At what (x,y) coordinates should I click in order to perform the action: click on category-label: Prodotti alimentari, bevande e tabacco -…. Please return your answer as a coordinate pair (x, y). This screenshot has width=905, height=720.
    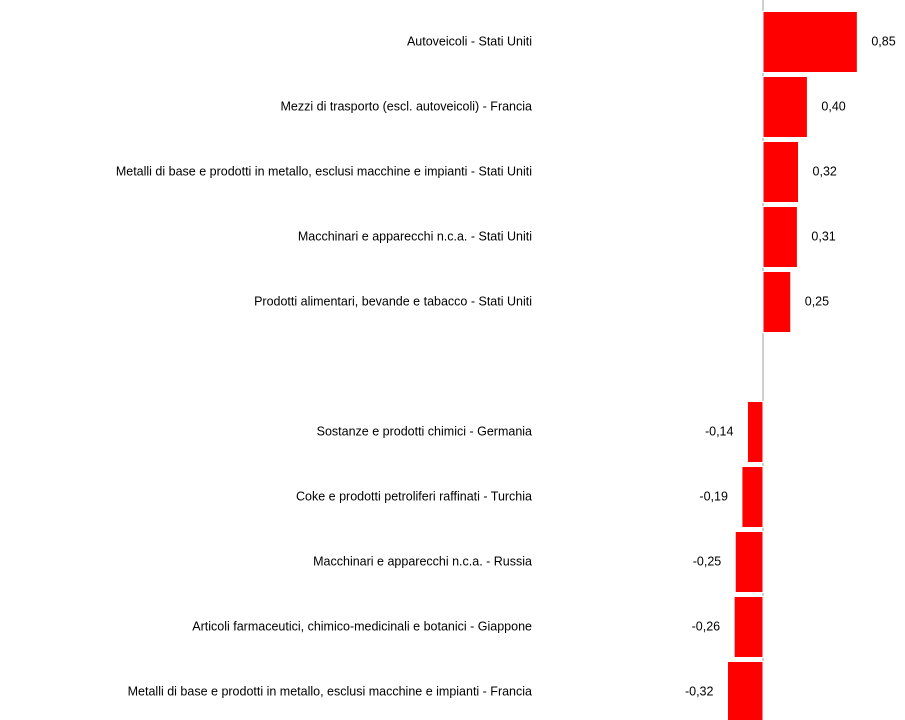
    Looking at the image, I should click on (393, 301).